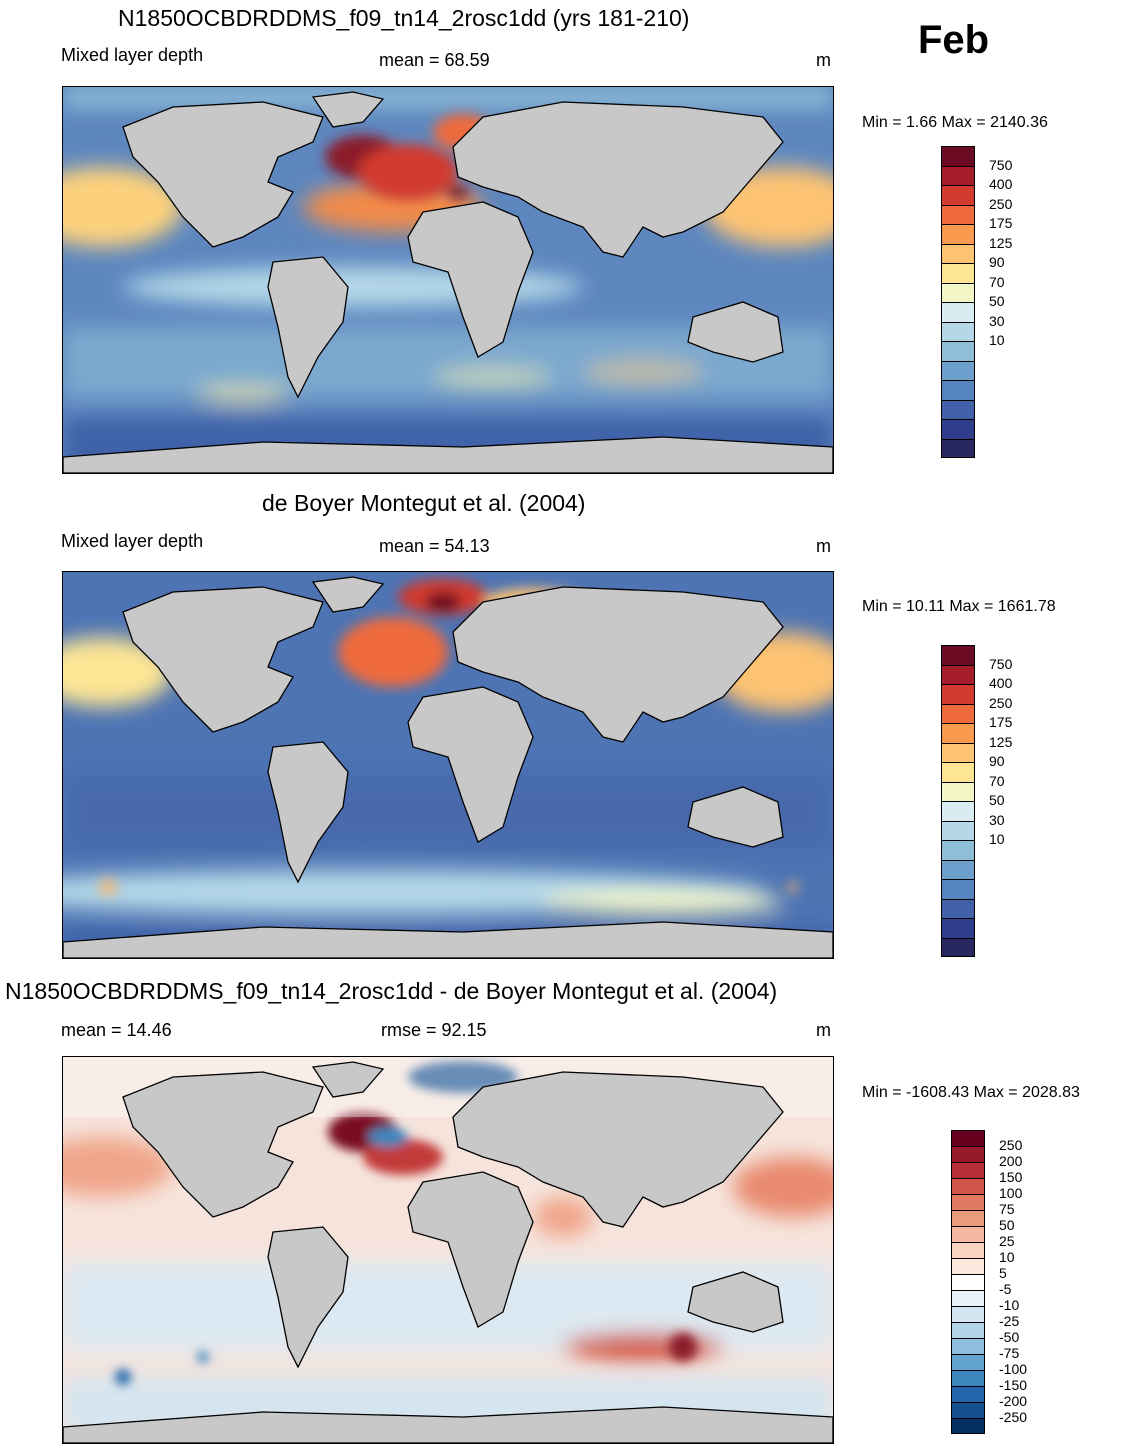 The width and height of the screenshot is (1126, 1449). What do you see at coordinates (959, 606) in the screenshot?
I see `panel2-minmax: Min = 10.11 Max = 1661.78` at bounding box center [959, 606].